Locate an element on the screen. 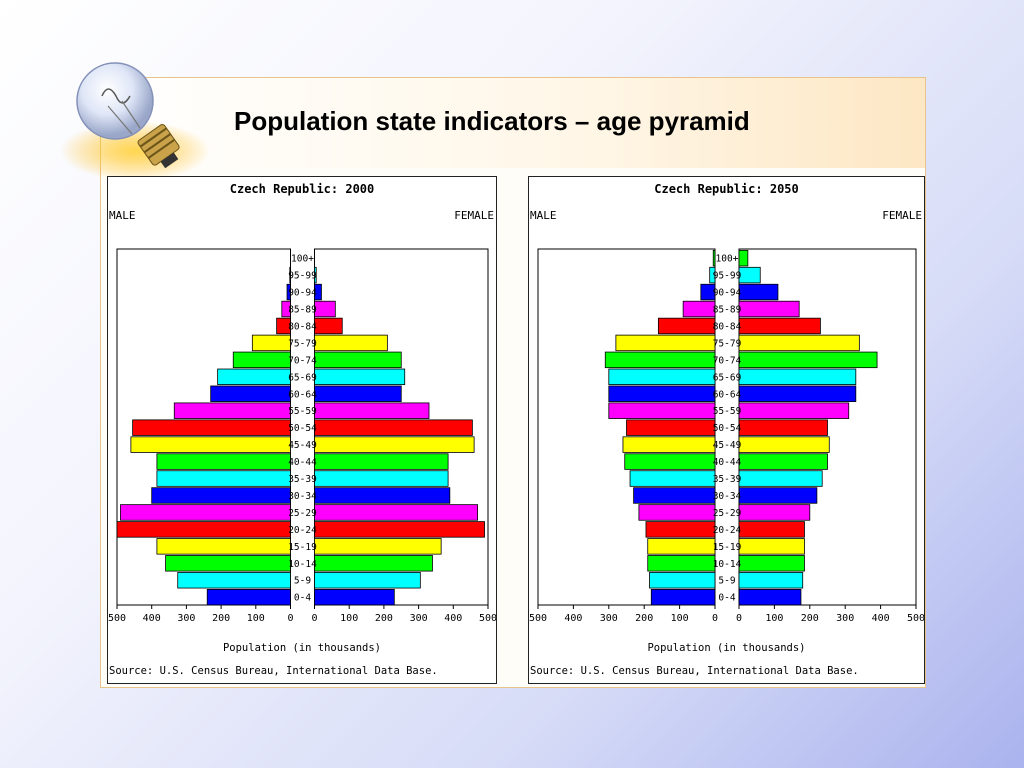 Image resolution: width=1024 pixels, height=768 pixels. x-tick-label: 0 is located at coordinates (290, 618).